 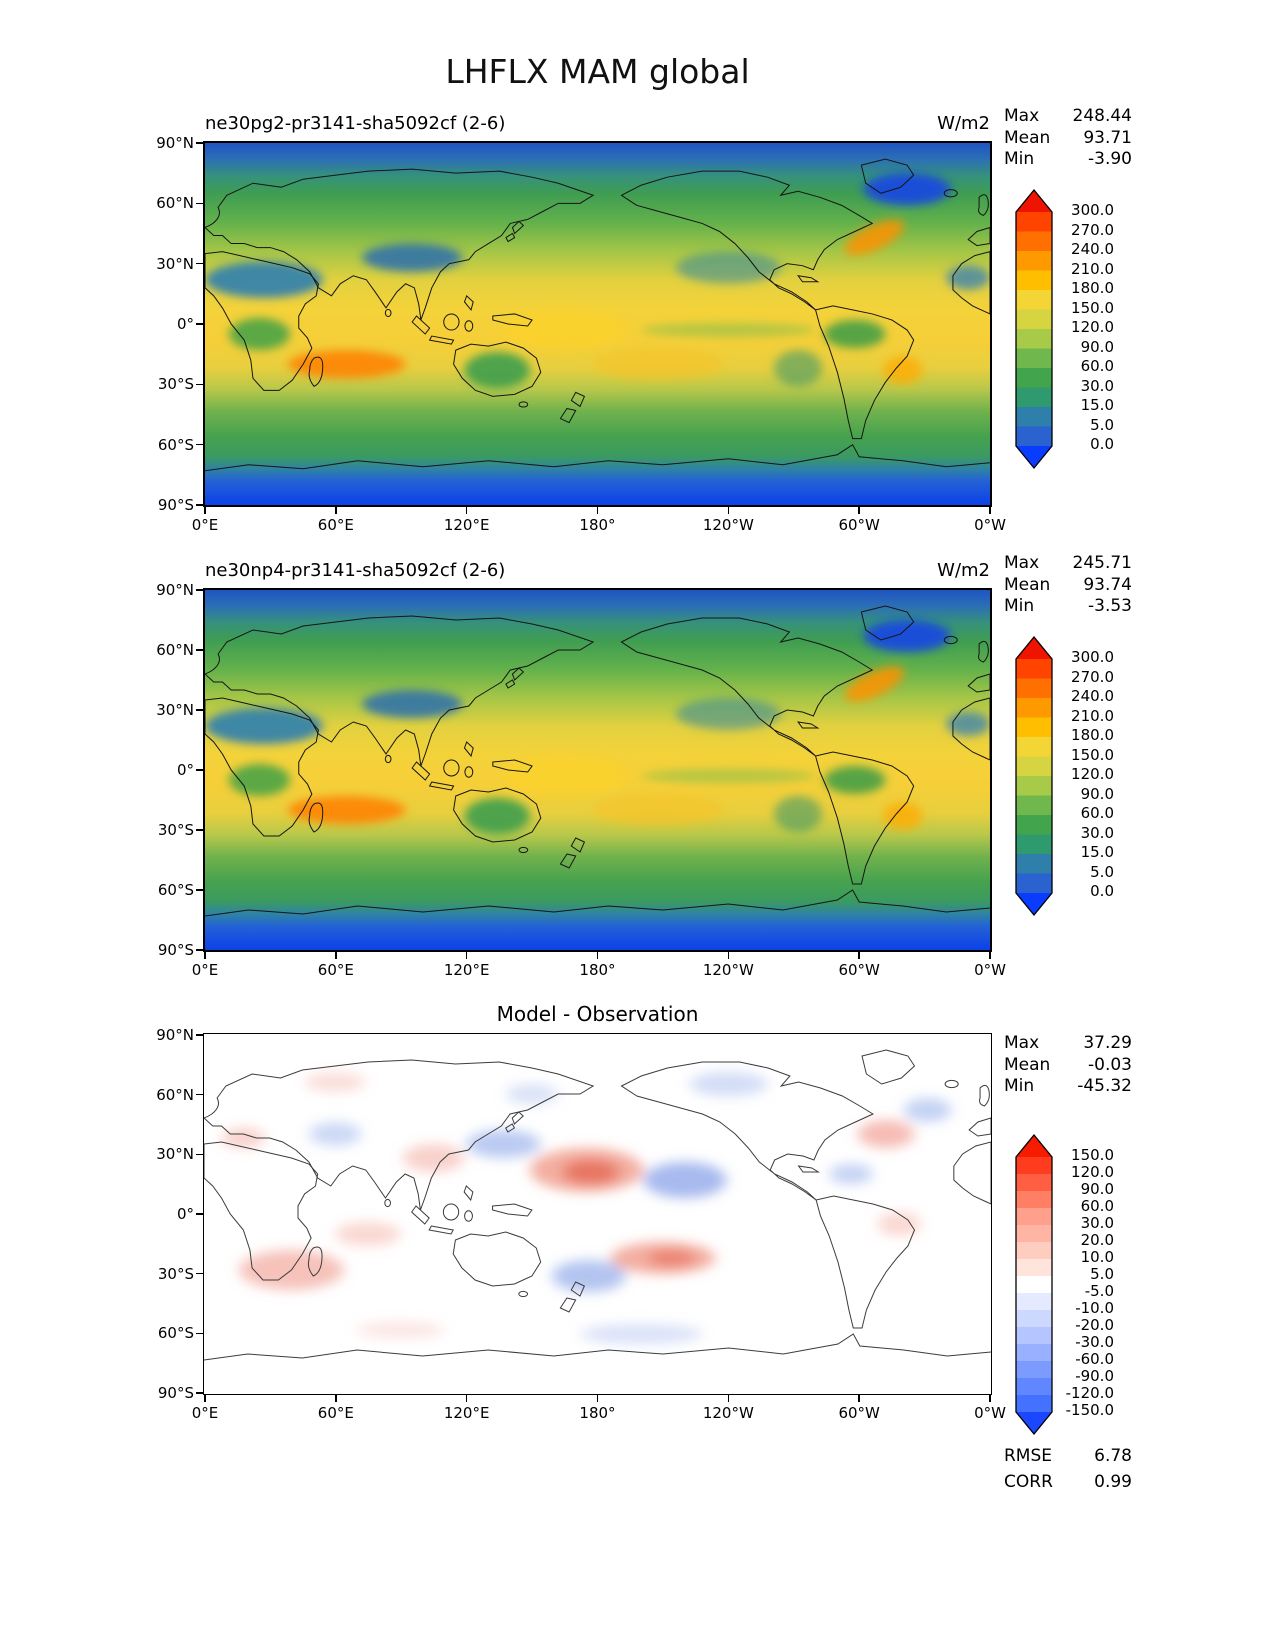 What do you see at coordinates (1113, 1456) in the screenshot?
I see `stat-value: 6.78` at bounding box center [1113, 1456].